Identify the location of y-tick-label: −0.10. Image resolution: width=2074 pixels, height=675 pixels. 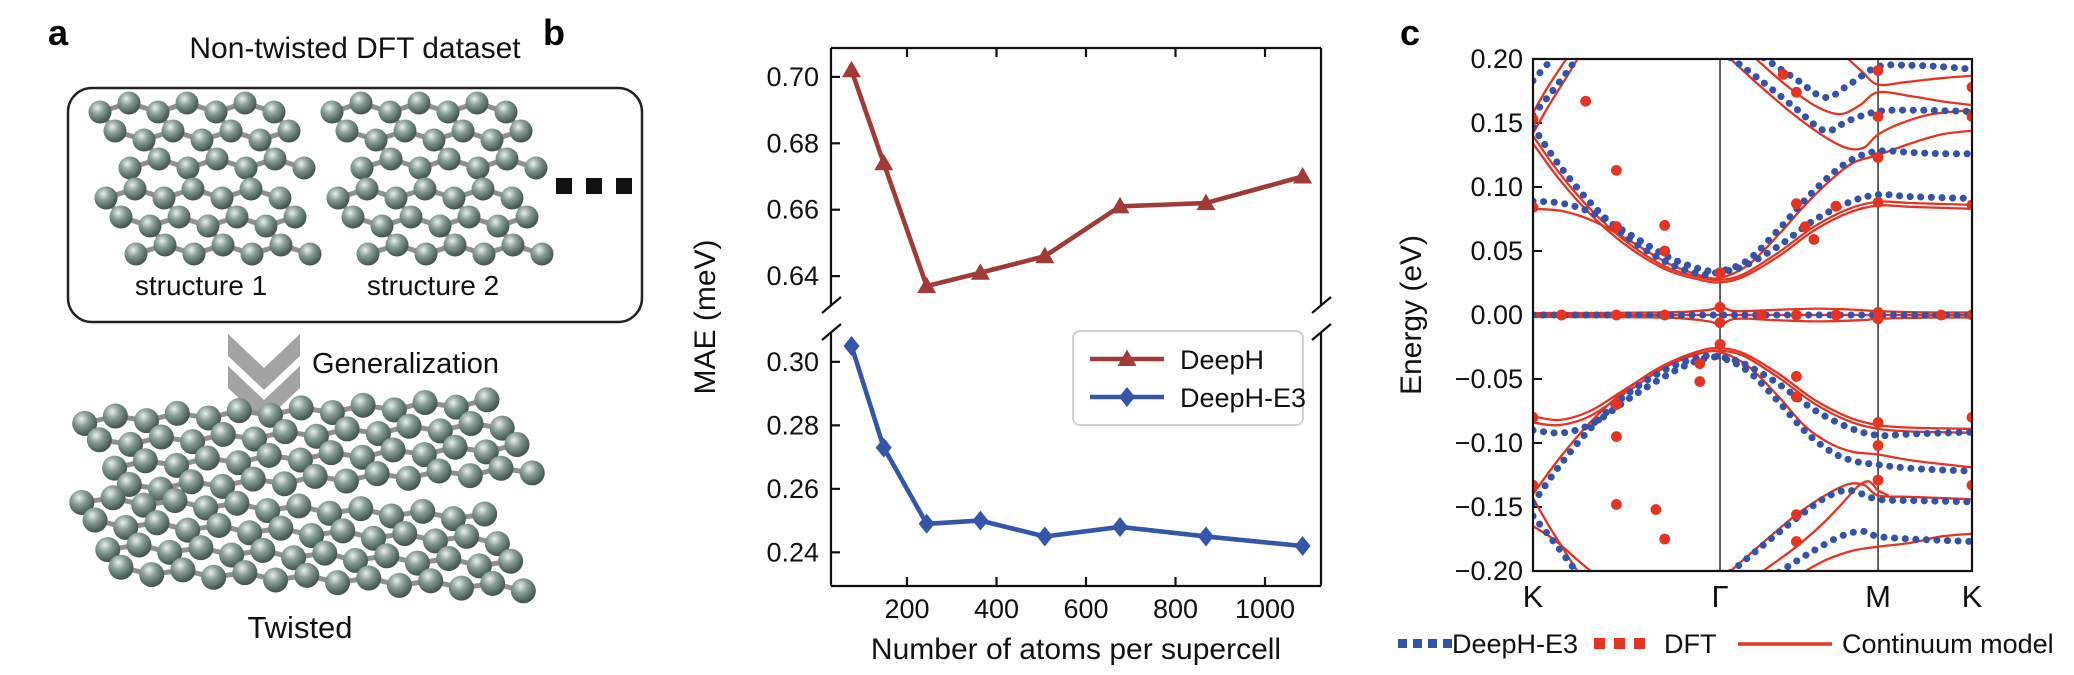
(1489, 443).